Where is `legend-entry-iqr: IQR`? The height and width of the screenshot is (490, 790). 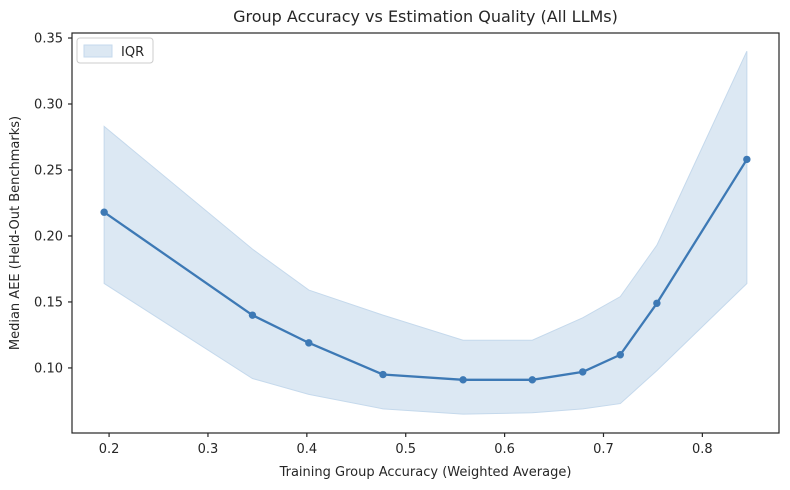 legend-entry-iqr: IQR is located at coordinates (132, 52).